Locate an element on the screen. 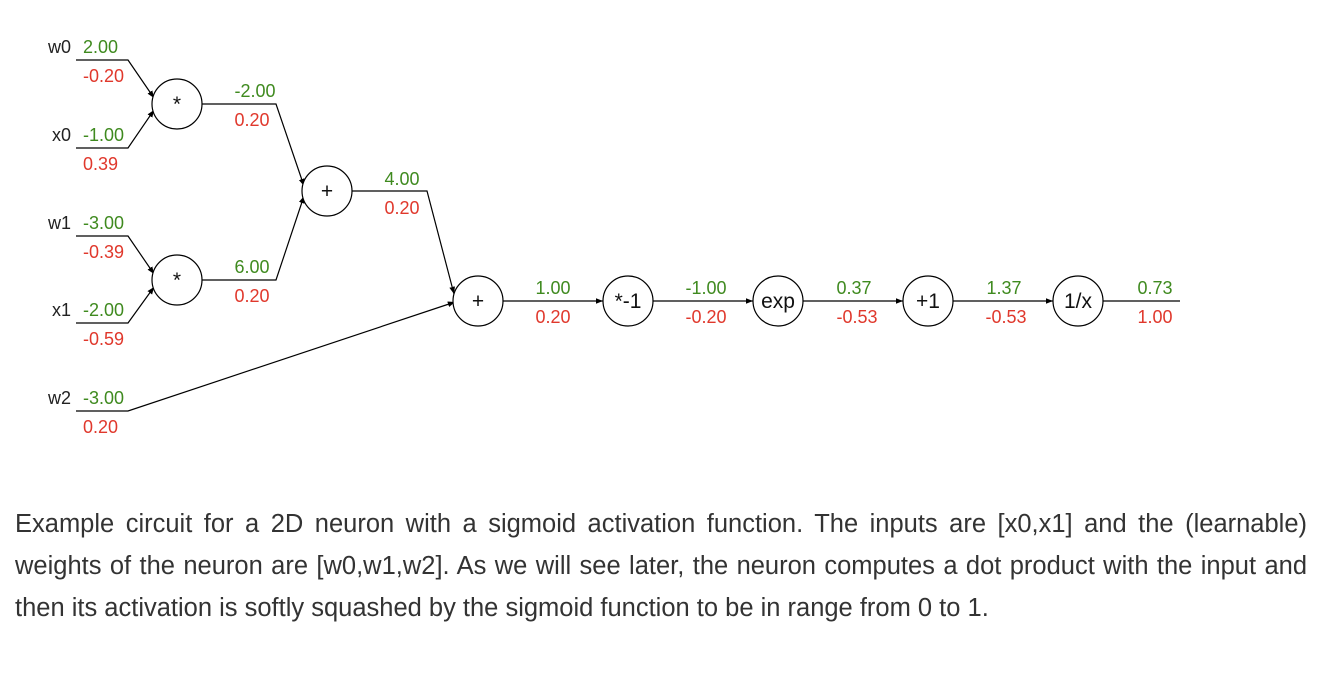  input-x1-grad: -0.59 is located at coordinates (103, 339).